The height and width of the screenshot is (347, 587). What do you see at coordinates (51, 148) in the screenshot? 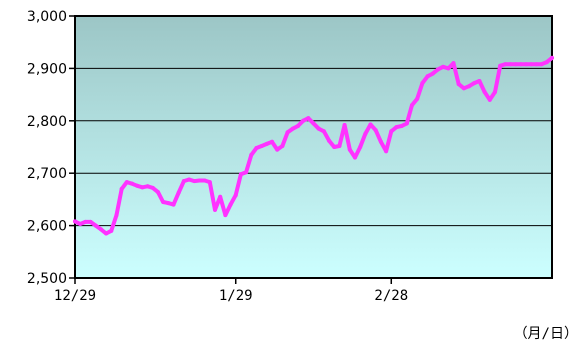
I see `y-axis: 2,500 2,600 2,700 2,800 2,900 3,000` at bounding box center [51, 148].